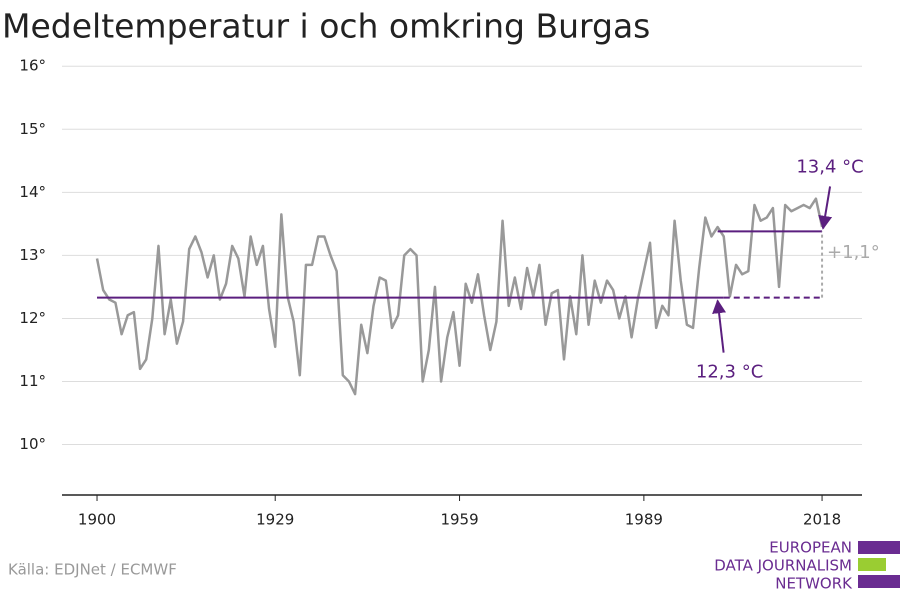 The height and width of the screenshot is (600, 900). I want to click on annotation: 12,3 °C, so click(729, 372).